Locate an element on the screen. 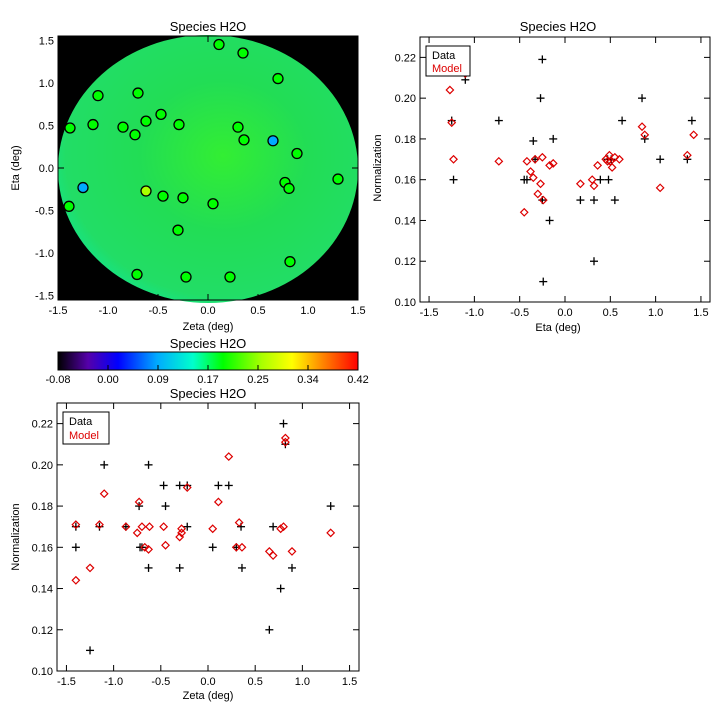 Image resolution: width=720 pixels, height=720 pixels. map-xtick-label: 0.0 is located at coordinates (207, 311).